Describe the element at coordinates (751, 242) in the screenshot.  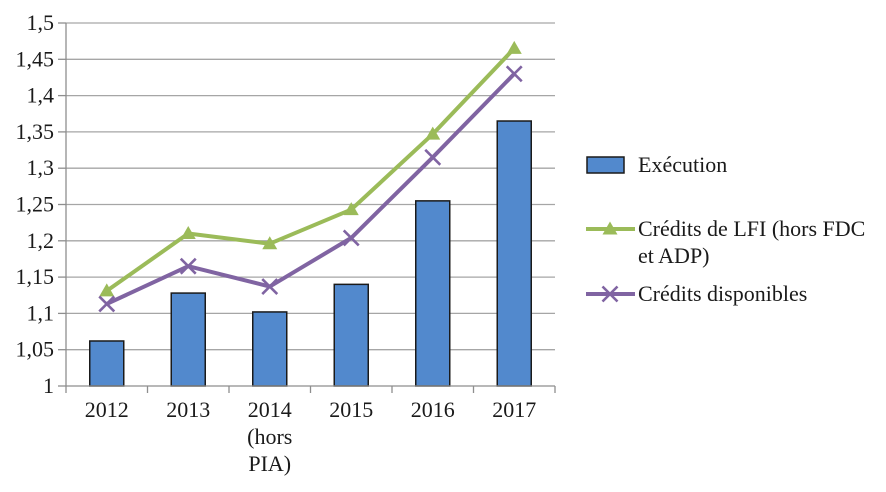
I see `legend-label-lfi: Crédits de LFI (hors FDC et ADP)` at that location.